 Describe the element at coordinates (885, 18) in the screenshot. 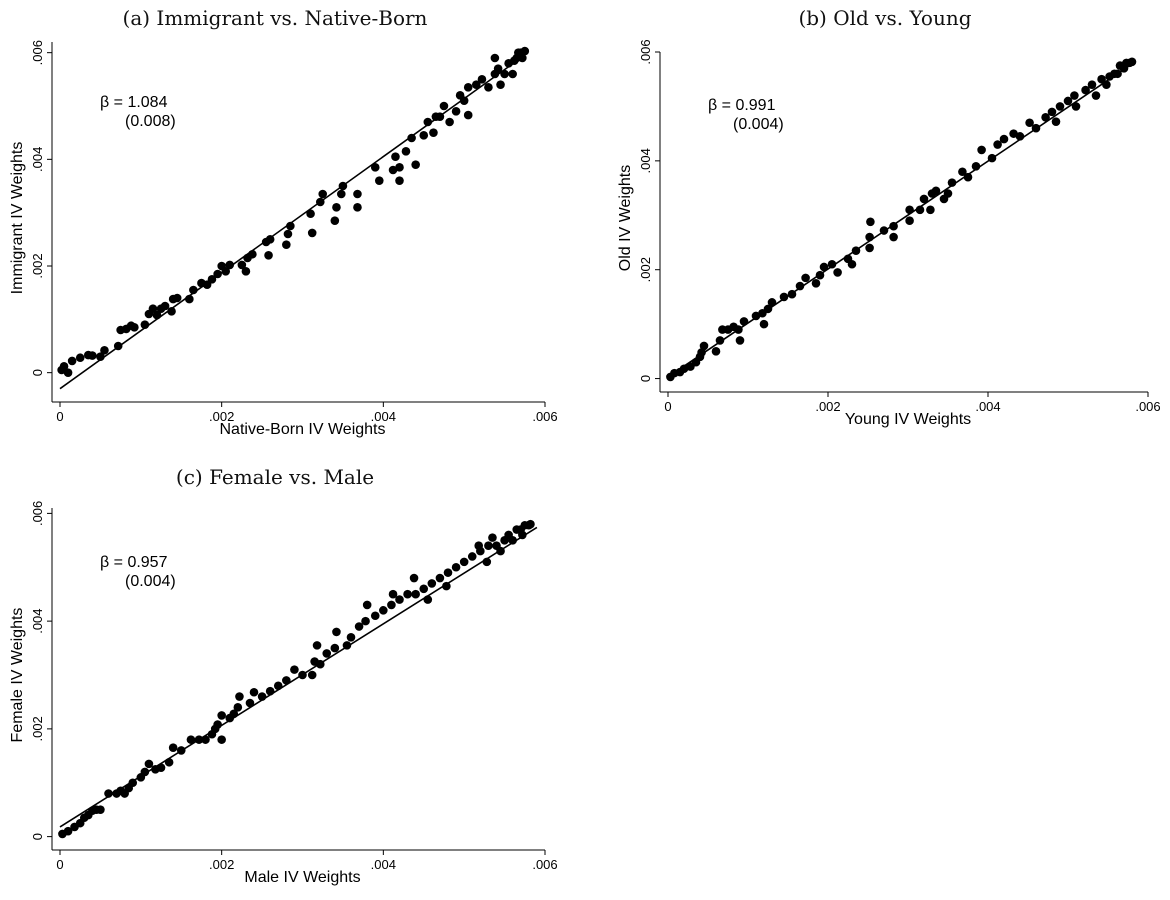

I see `chart-title-b: (b) Old vs. Young` at that location.